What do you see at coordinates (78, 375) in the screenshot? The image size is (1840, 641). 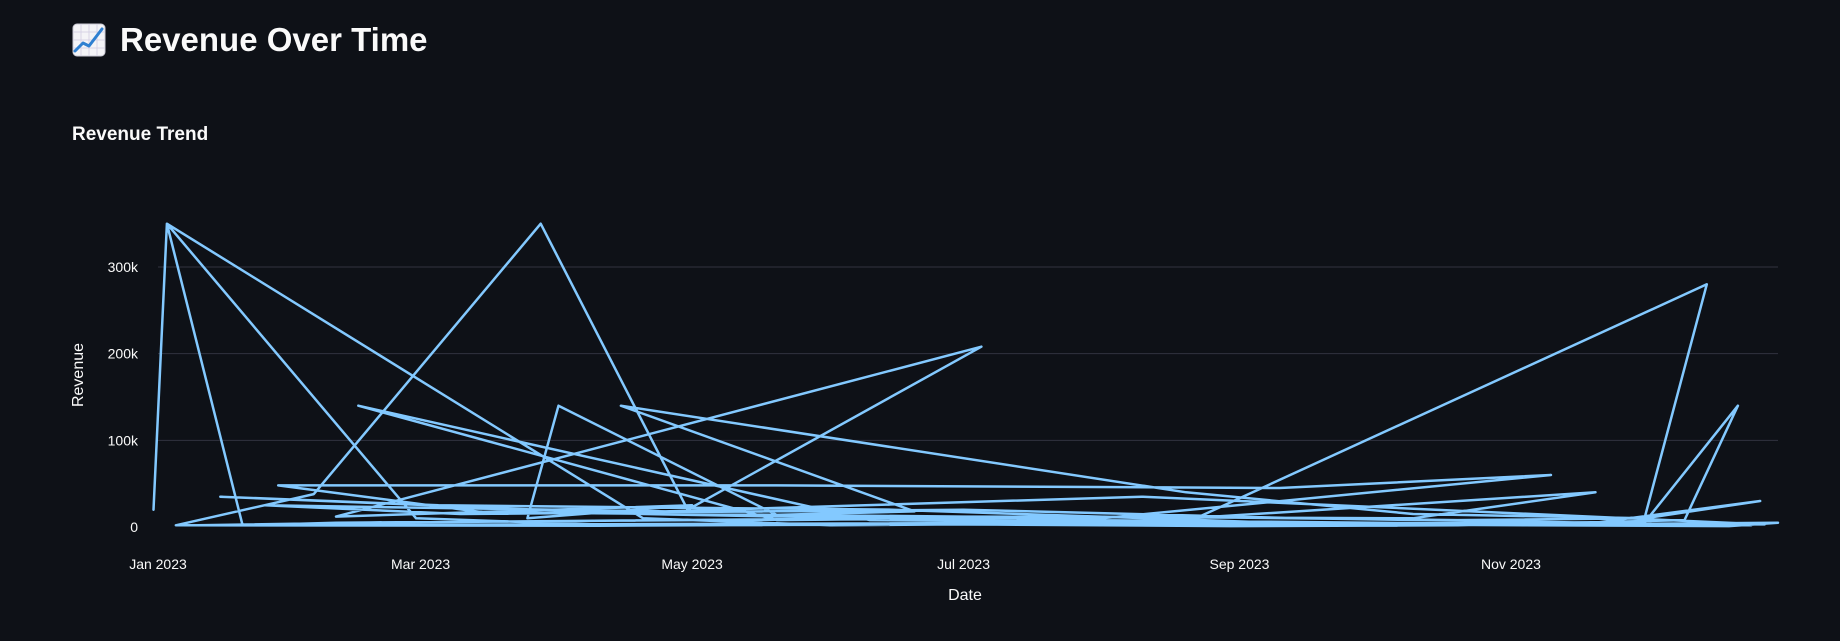 I see `y-axis-title: Revenue` at bounding box center [78, 375].